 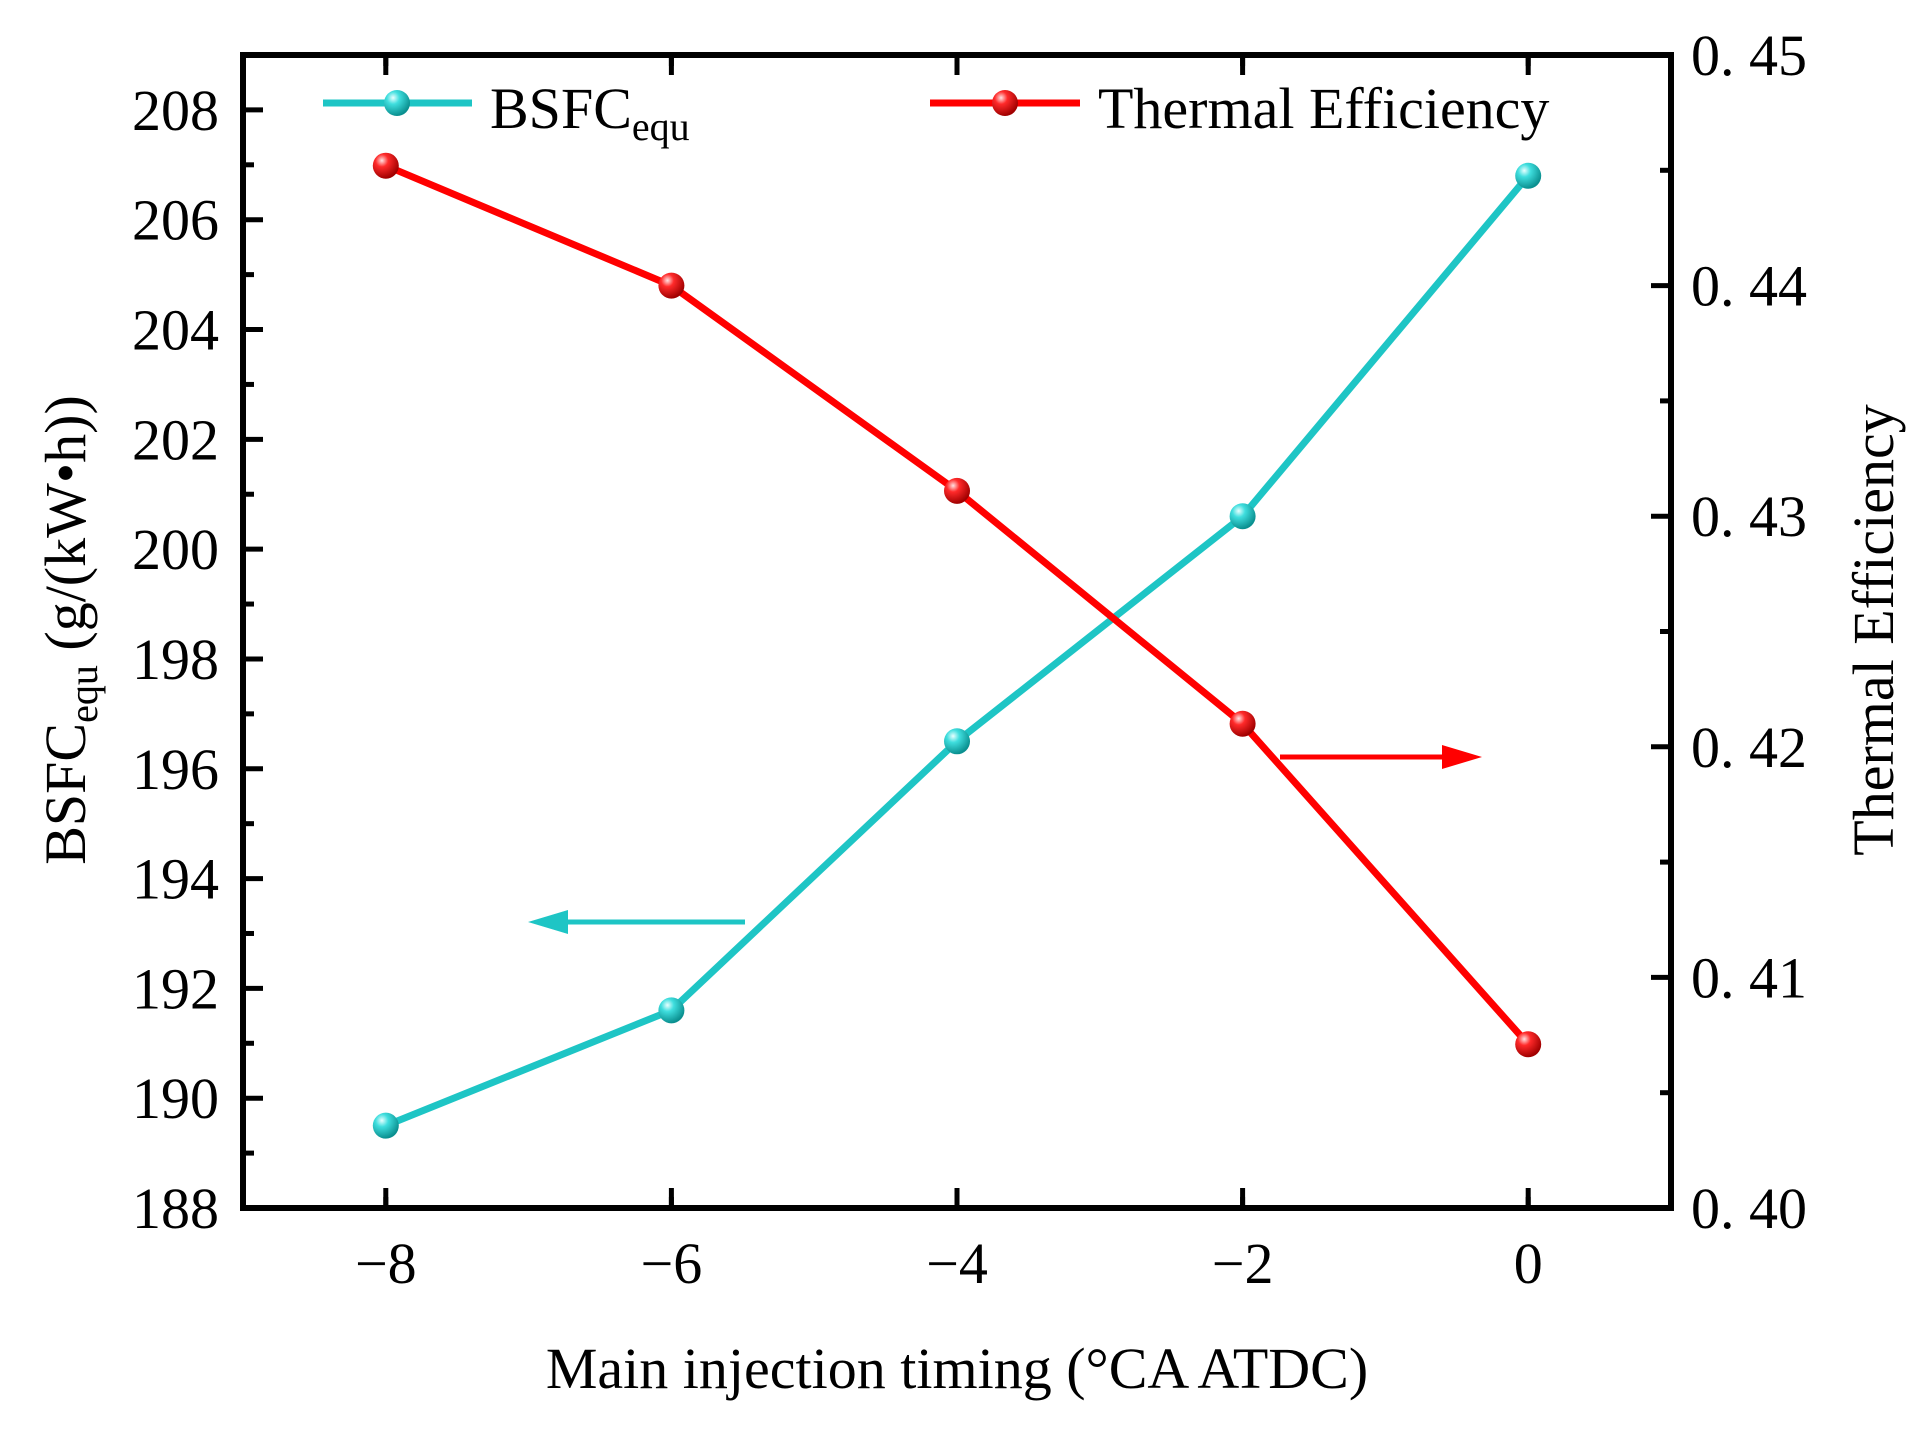 I want to click on left-y-tick-label: 192, so click(x=175, y=988).